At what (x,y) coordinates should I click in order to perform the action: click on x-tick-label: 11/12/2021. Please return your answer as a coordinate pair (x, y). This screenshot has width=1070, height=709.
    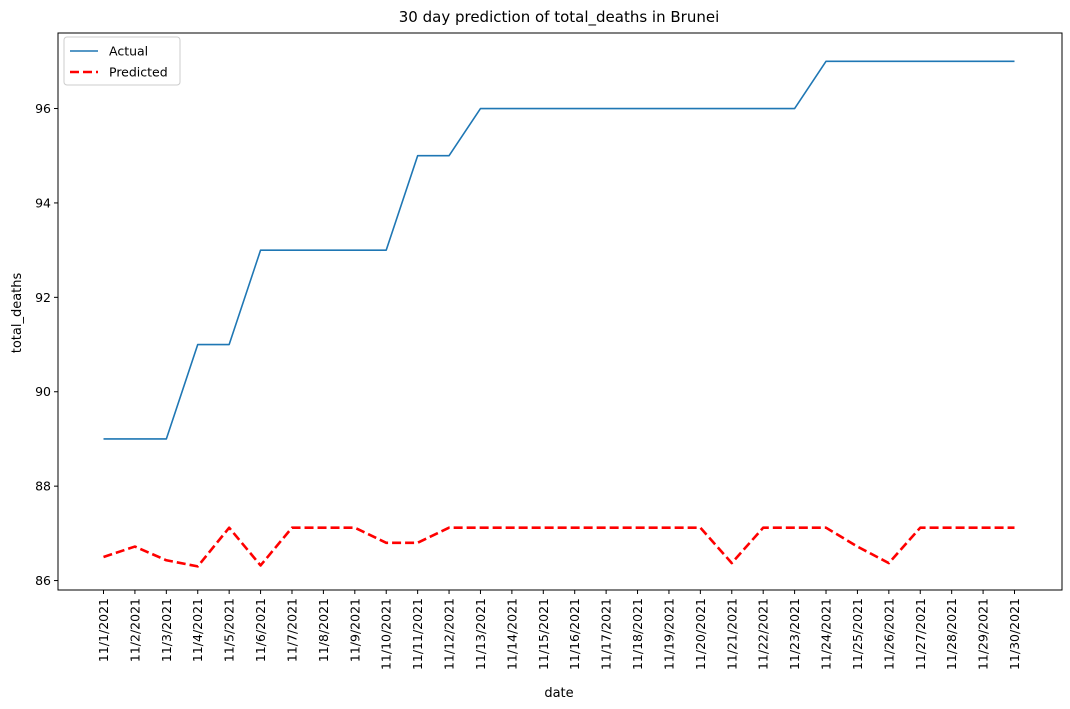
    Looking at the image, I should click on (449, 634).